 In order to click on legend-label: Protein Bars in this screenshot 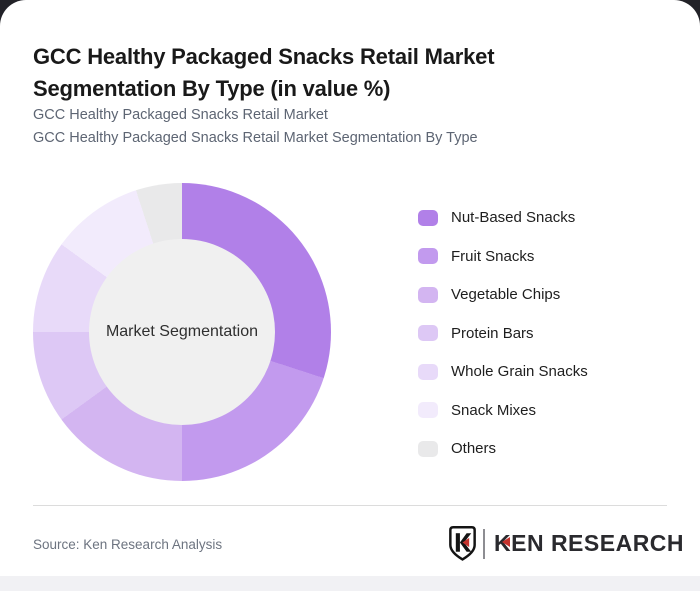, I will do `click(492, 333)`.